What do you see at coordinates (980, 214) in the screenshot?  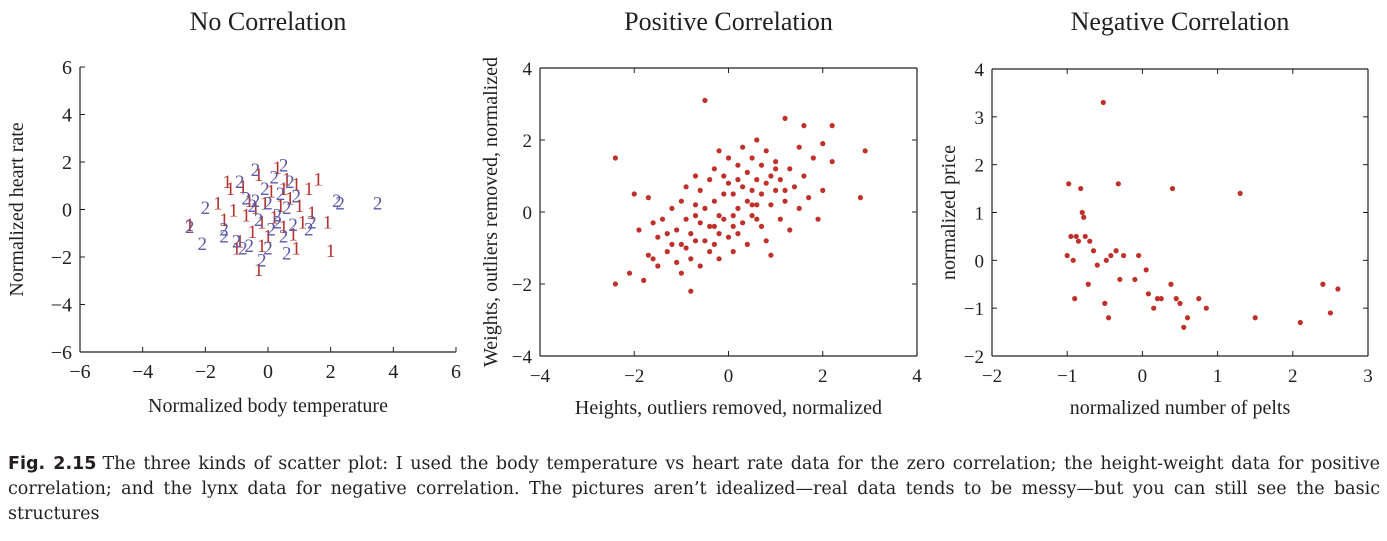 I see `y-tick-label: 1` at bounding box center [980, 214].